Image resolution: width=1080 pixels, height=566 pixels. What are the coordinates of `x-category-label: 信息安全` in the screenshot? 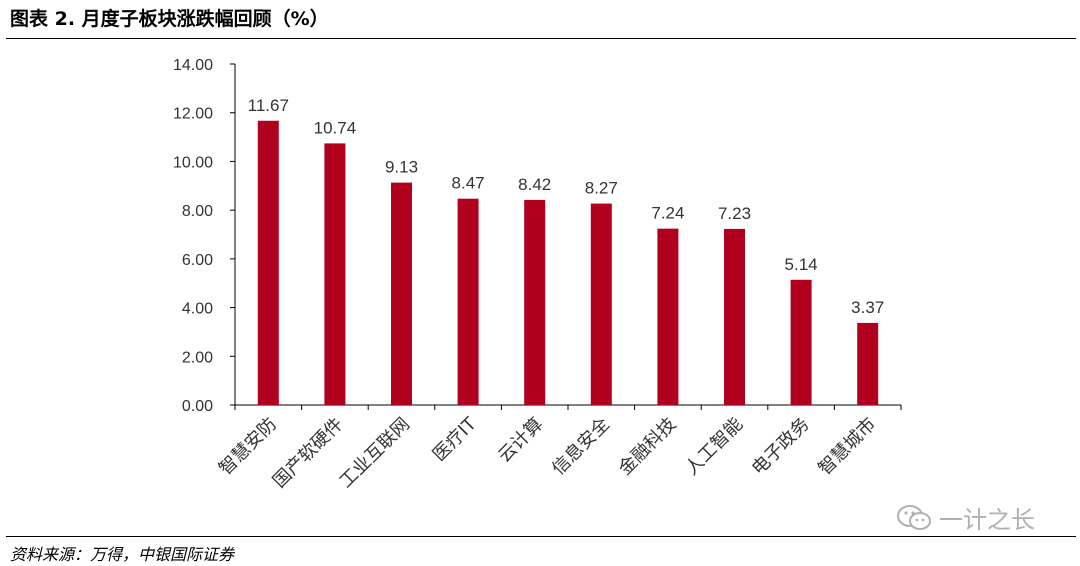 It's located at (581, 447).